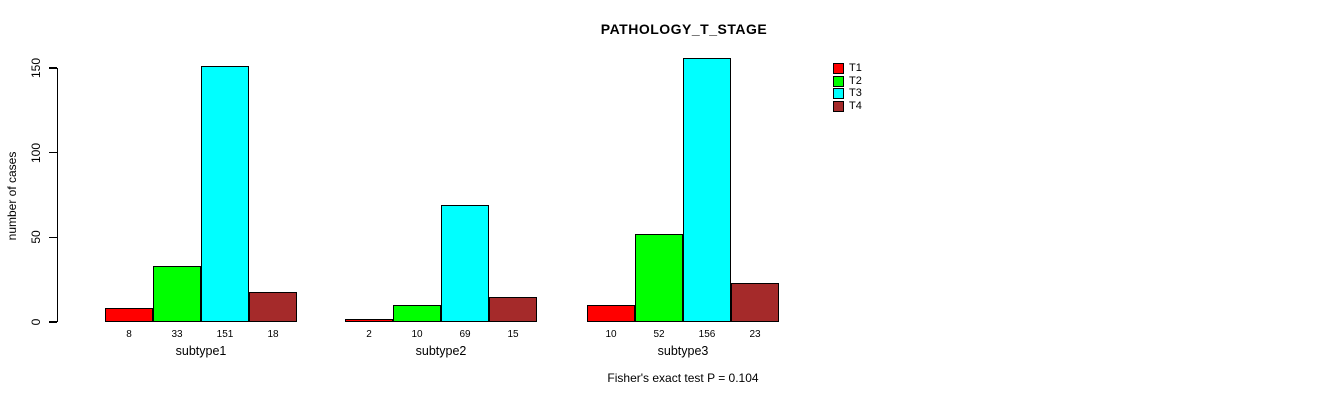  Describe the element at coordinates (684, 29) in the screenshot. I see `chart-title: PATHOLOGY_T_STAGE` at that location.